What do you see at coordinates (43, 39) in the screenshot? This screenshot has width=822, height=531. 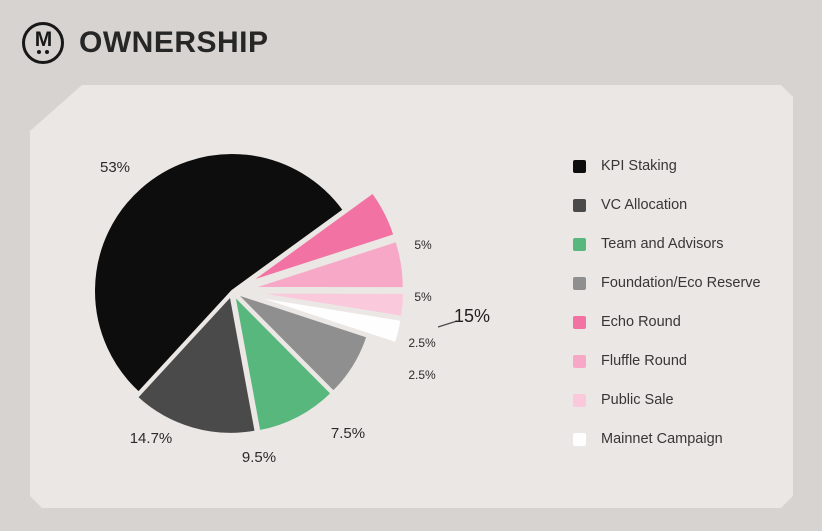 I see `logo-letter: M` at bounding box center [43, 39].